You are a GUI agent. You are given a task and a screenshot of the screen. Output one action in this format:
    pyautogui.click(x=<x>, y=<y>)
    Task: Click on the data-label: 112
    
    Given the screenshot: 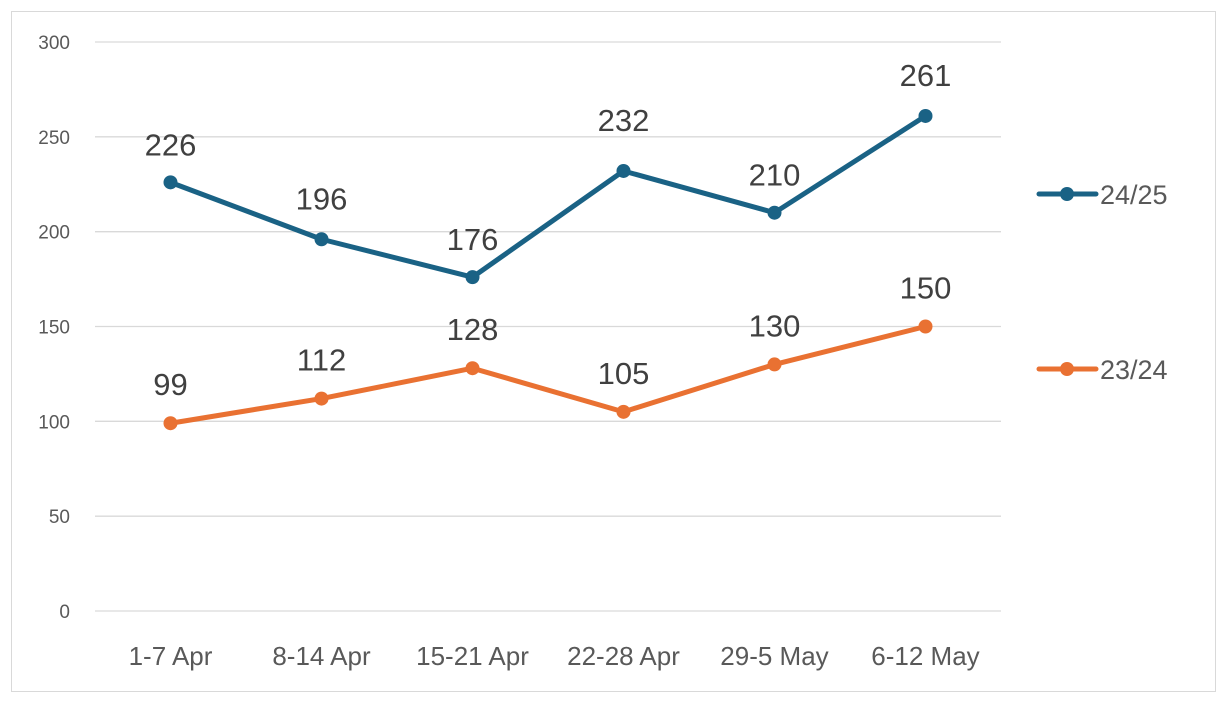 What is the action you would take?
    pyautogui.click(x=321, y=360)
    